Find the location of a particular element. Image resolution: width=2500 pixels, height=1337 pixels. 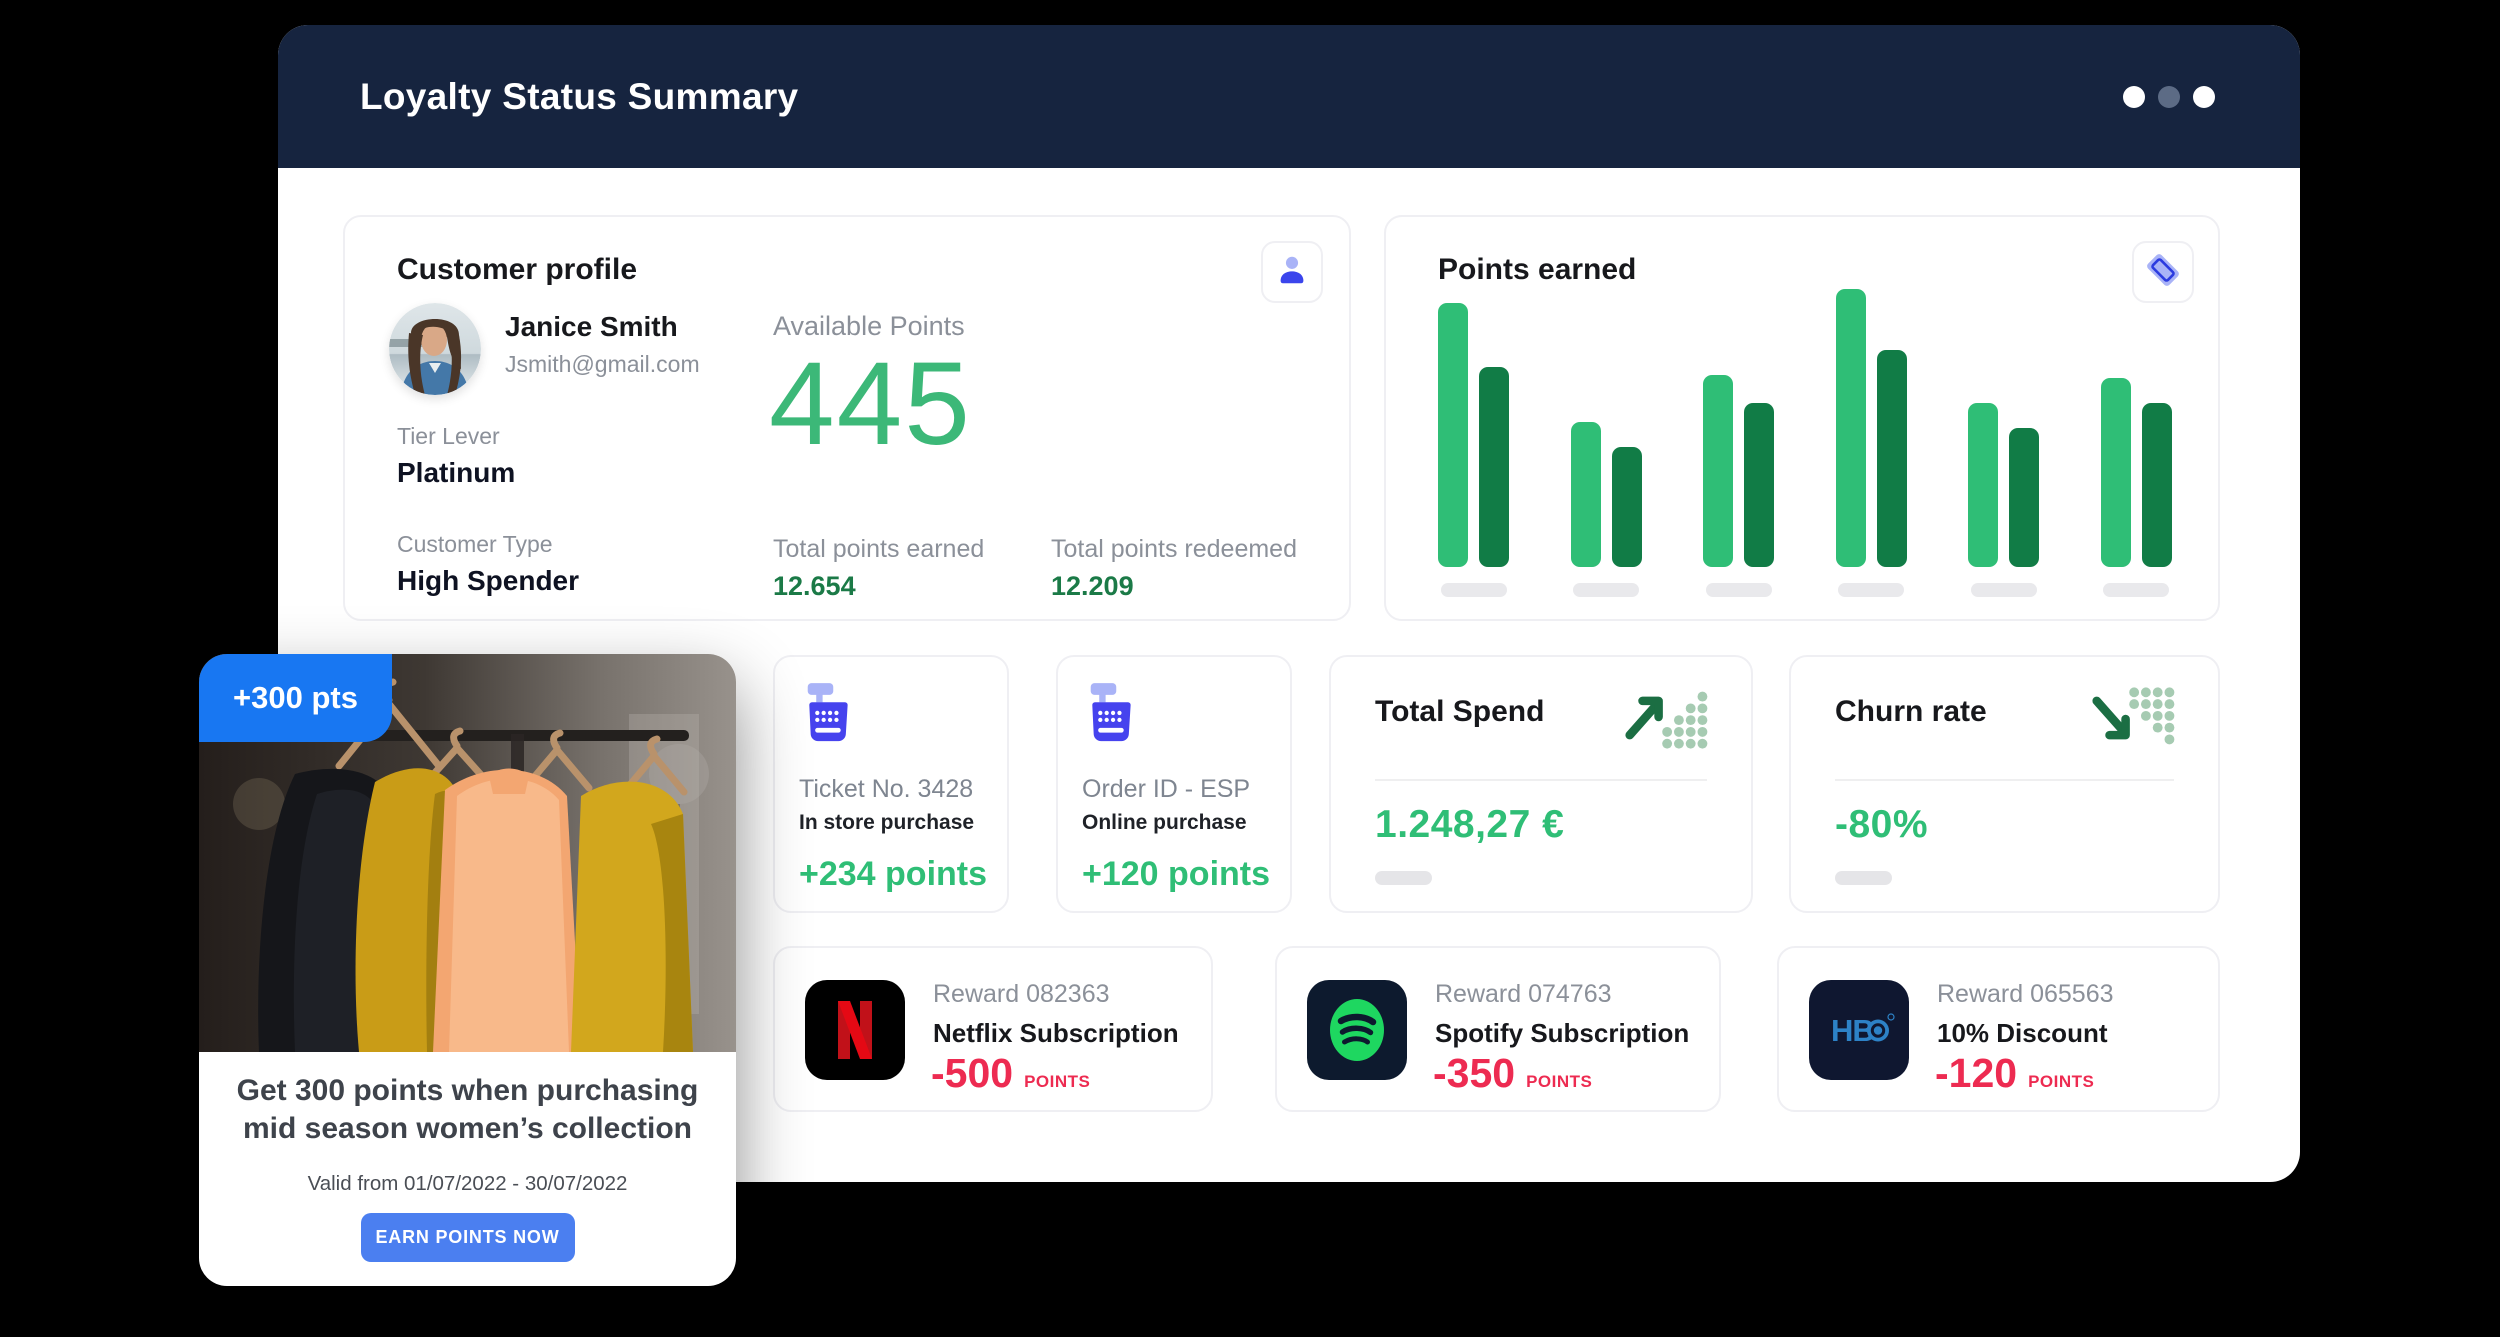

points-earned-card: Points earned is located at coordinates (1802, 418).